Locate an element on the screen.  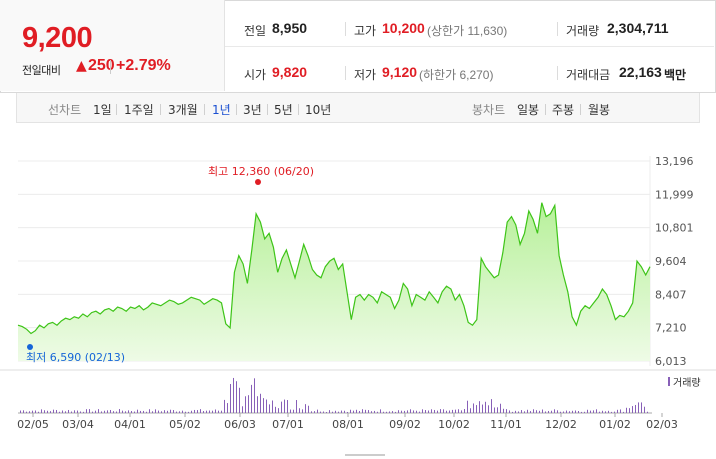
volume-value: 2,304,711 is located at coordinates (638, 28).